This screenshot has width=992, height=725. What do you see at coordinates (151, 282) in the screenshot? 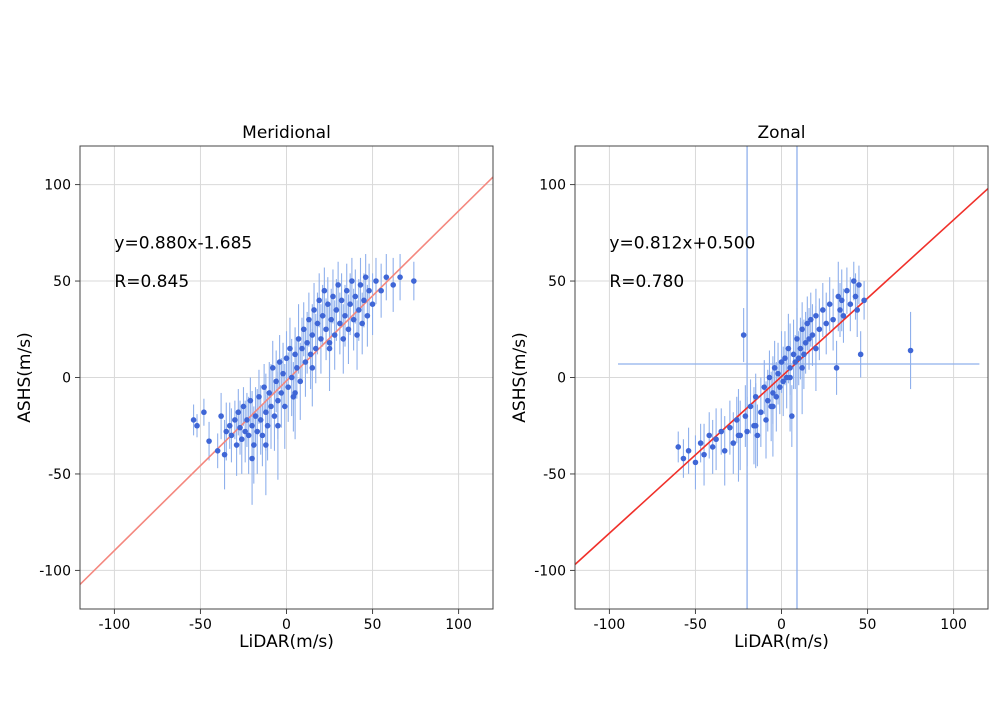
I see `annotation-text: R=0.845` at bounding box center [151, 282].